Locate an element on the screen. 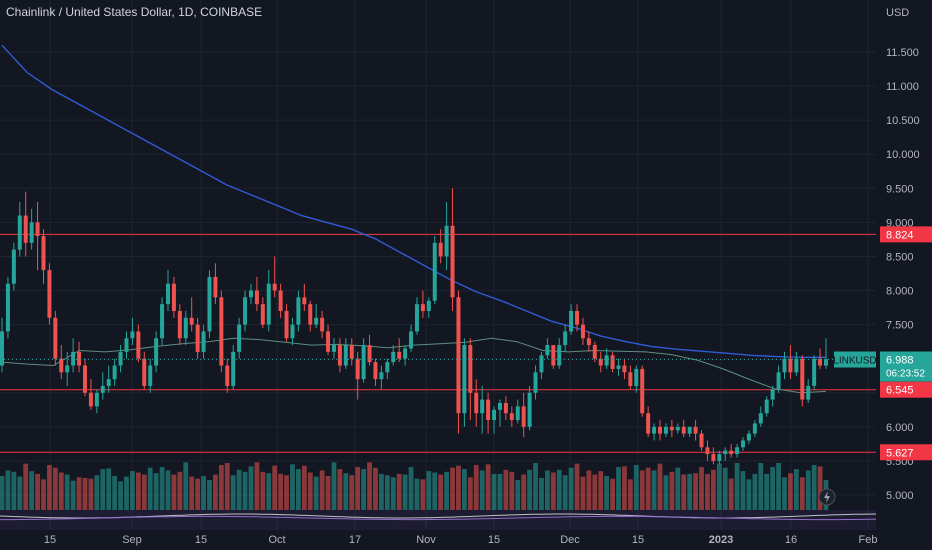  x-tick-label: Nov is located at coordinates (426, 540).